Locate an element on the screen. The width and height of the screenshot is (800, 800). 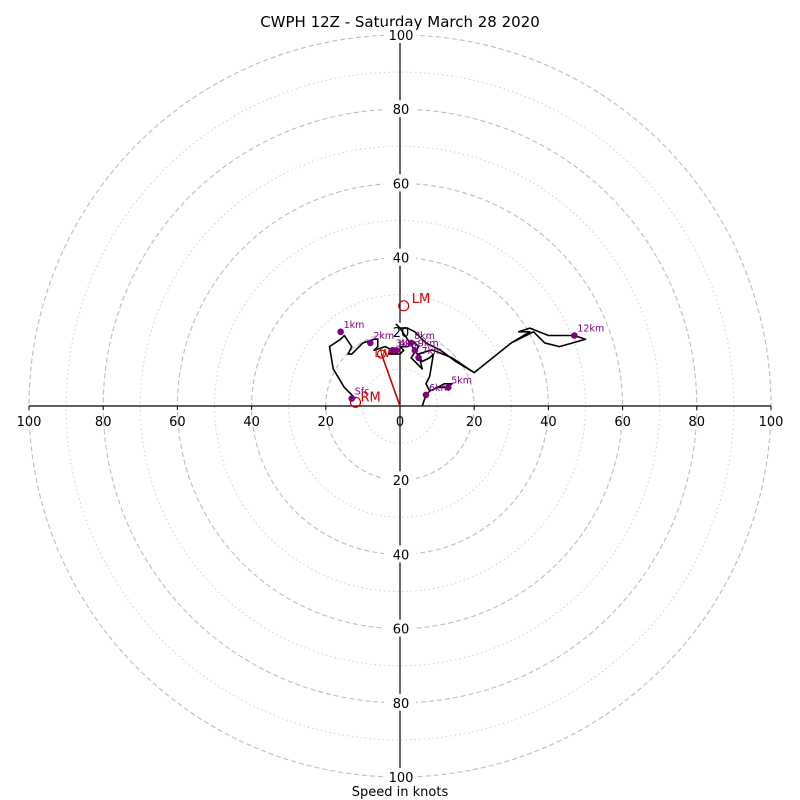
height-marker-8km is located at coordinates (411, 343).